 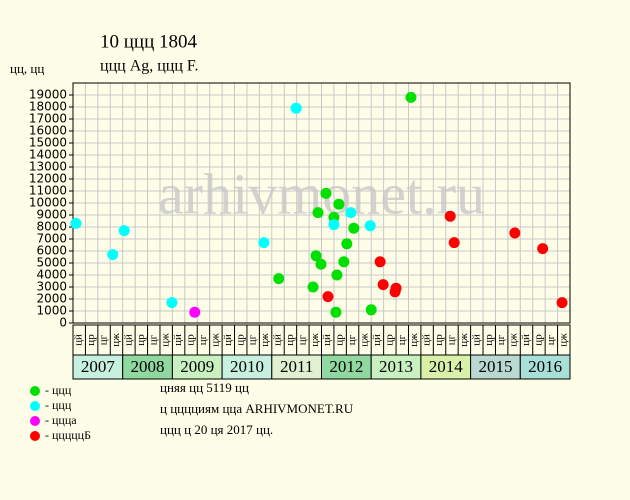 I want to click on year-label: 2010, so click(x=247, y=366).